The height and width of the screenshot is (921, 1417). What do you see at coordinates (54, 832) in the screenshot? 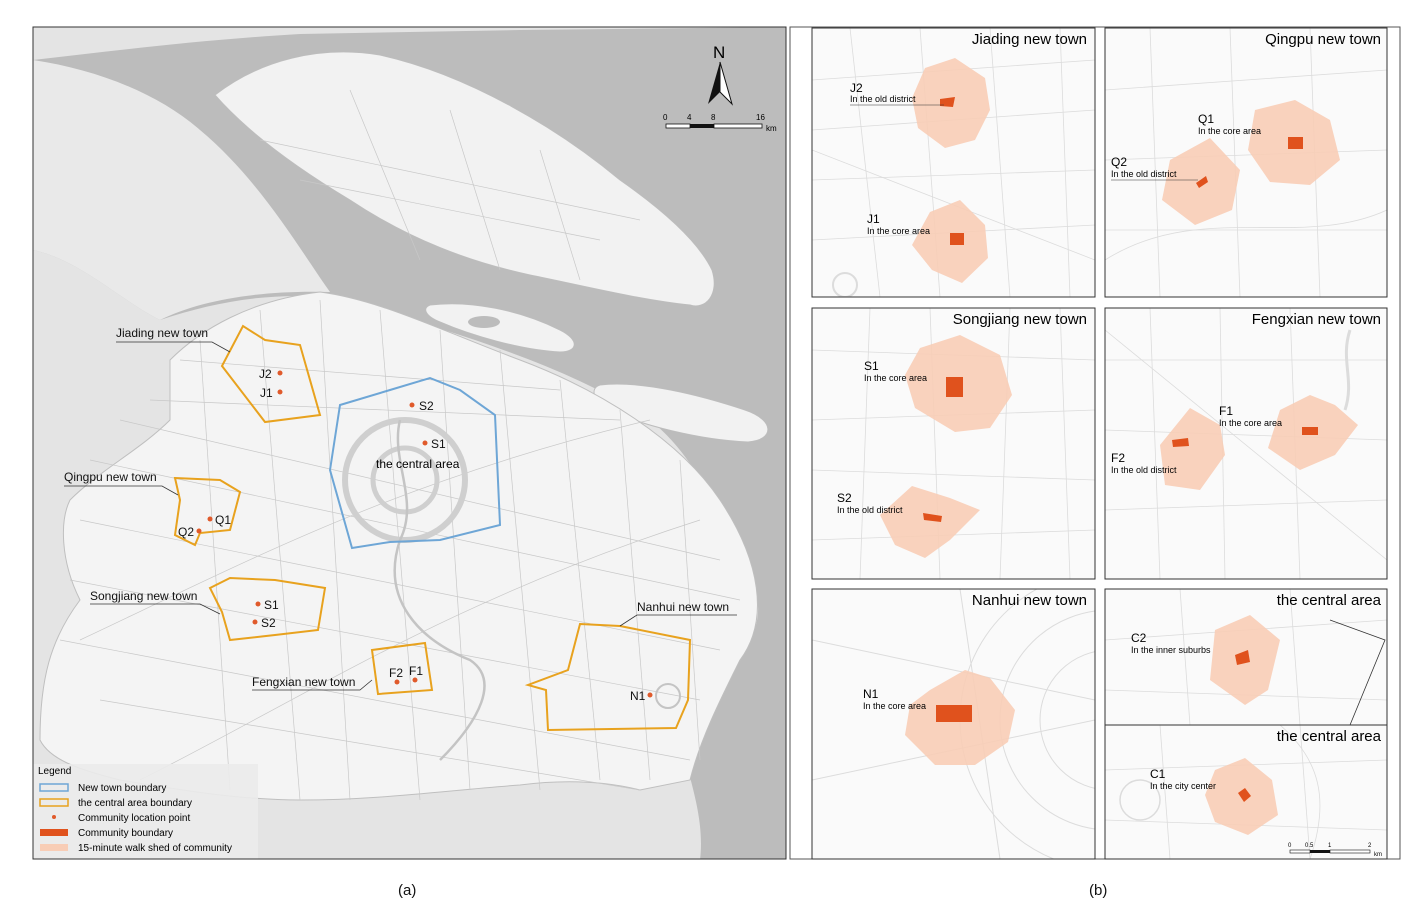
I see `legend-swatch-boundary` at bounding box center [54, 832].